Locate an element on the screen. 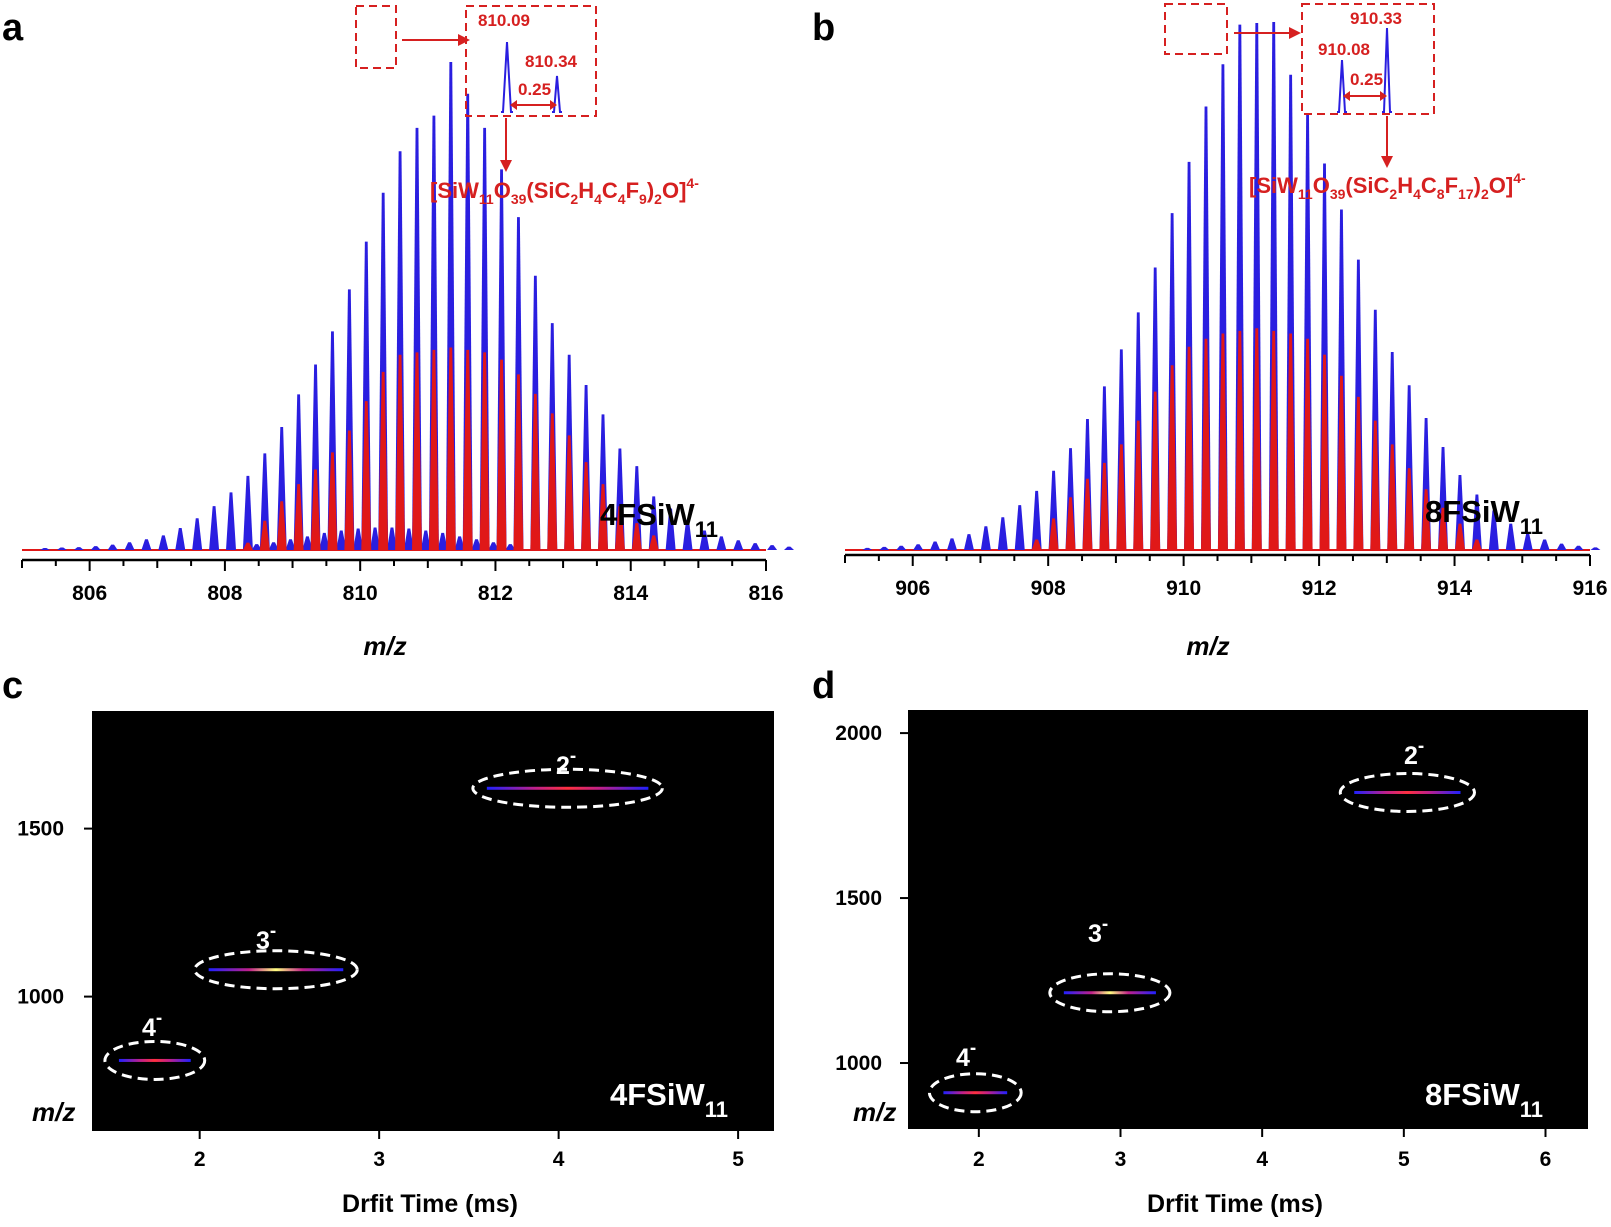 Image resolution: width=1611 pixels, height=1227 pixels. panel-c-y-tick-label: 1500 is located at coordinates (40, 829).